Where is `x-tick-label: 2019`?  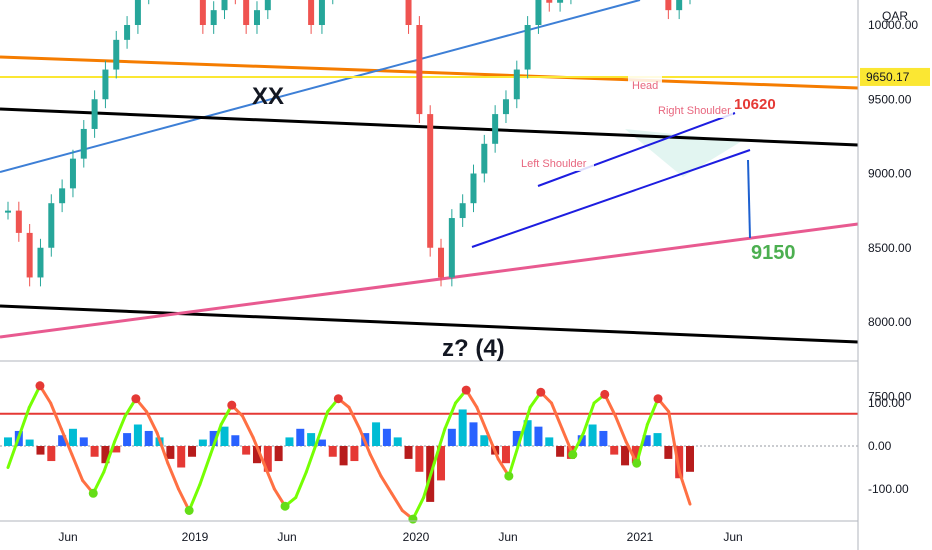
x-tick-label: 2019 is located at coordinates (195, 537).